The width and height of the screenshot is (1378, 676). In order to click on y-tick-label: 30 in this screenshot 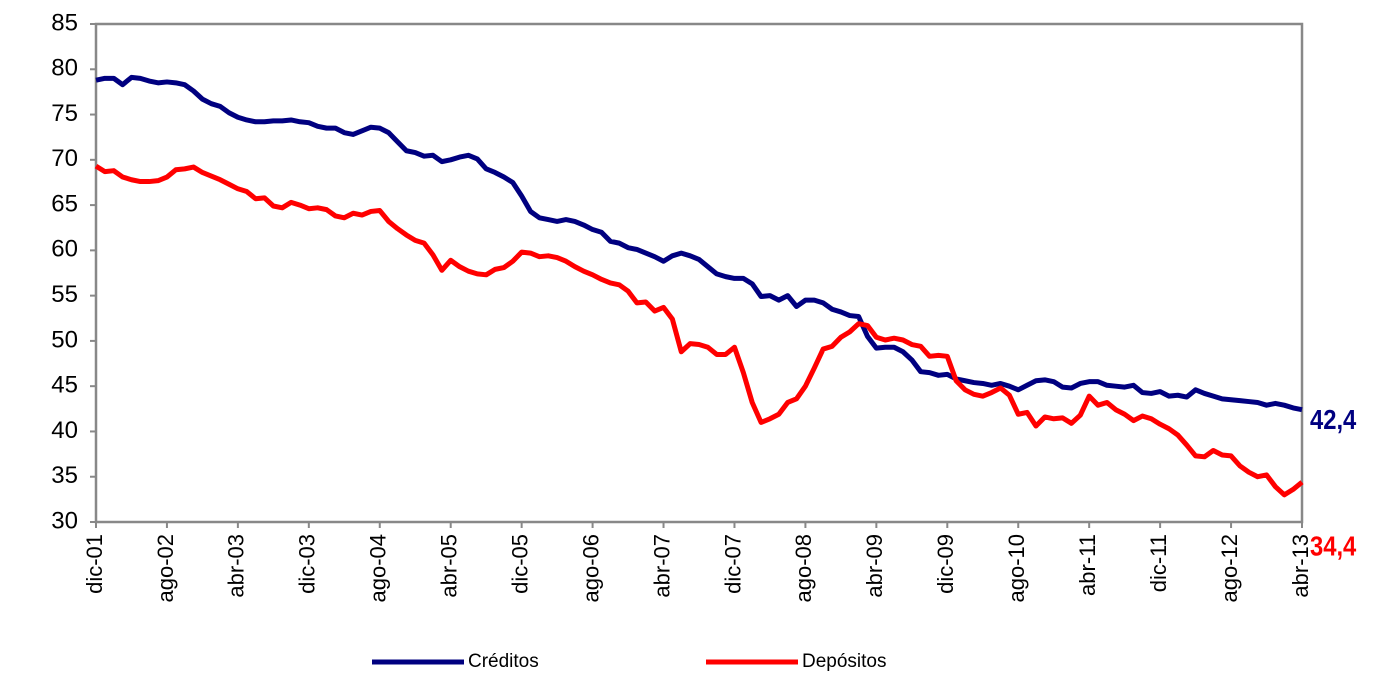, I will do `click(64, 520)`.